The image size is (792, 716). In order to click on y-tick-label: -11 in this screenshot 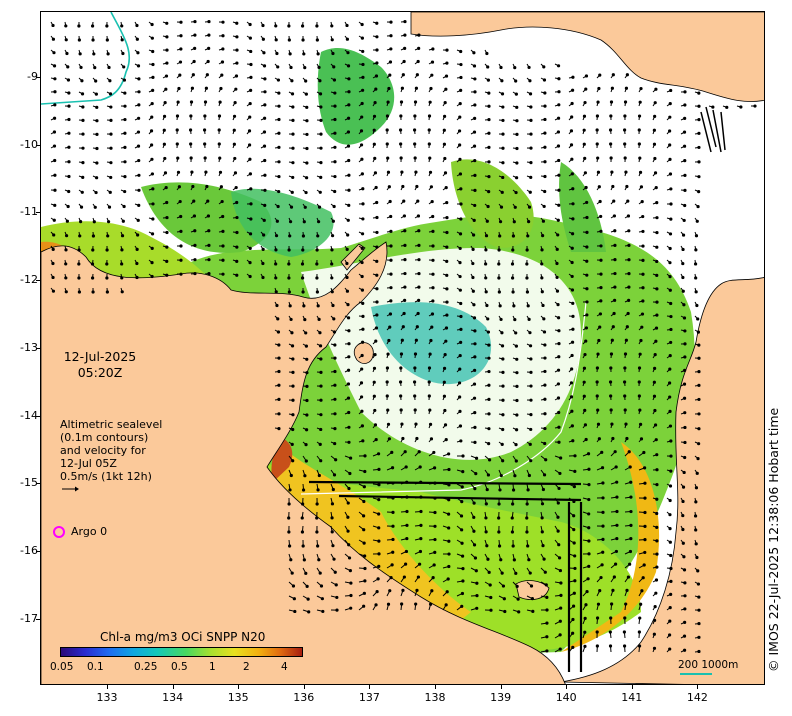, I will do `click(29, 212)`.